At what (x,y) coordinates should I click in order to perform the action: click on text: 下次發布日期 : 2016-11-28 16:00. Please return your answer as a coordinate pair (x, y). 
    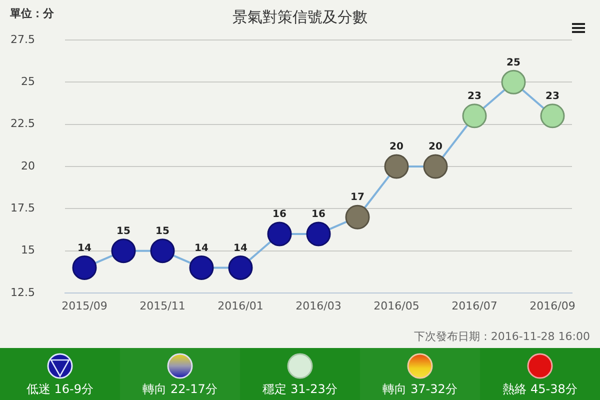
    Looking at the image, I should click on (502, 336).